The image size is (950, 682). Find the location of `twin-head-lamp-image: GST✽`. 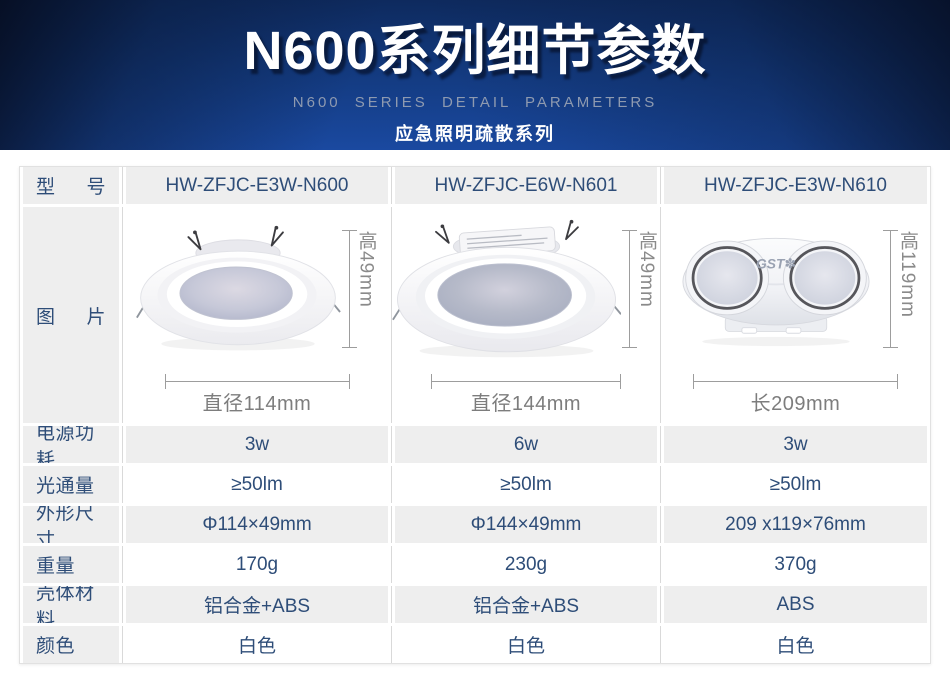

twin-head-lamp-image: GST✽ is located at coordinates (776, 292).